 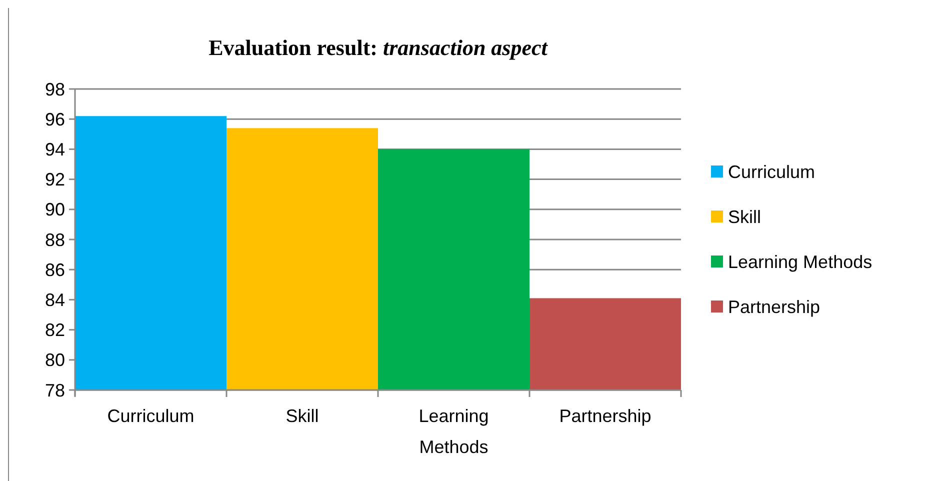 I want to click on x-tick-label: Skill, so click(x=302, y=416).